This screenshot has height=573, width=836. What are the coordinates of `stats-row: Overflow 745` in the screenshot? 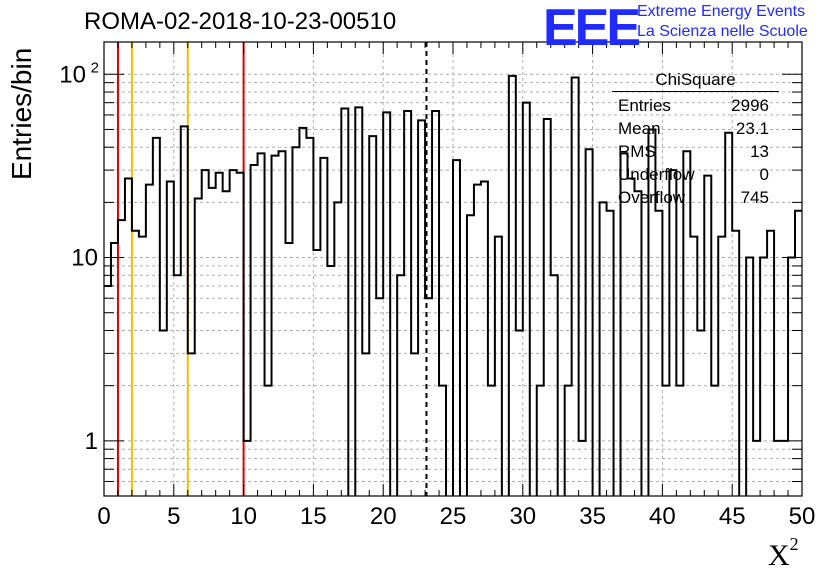 It's located at (694, 197).